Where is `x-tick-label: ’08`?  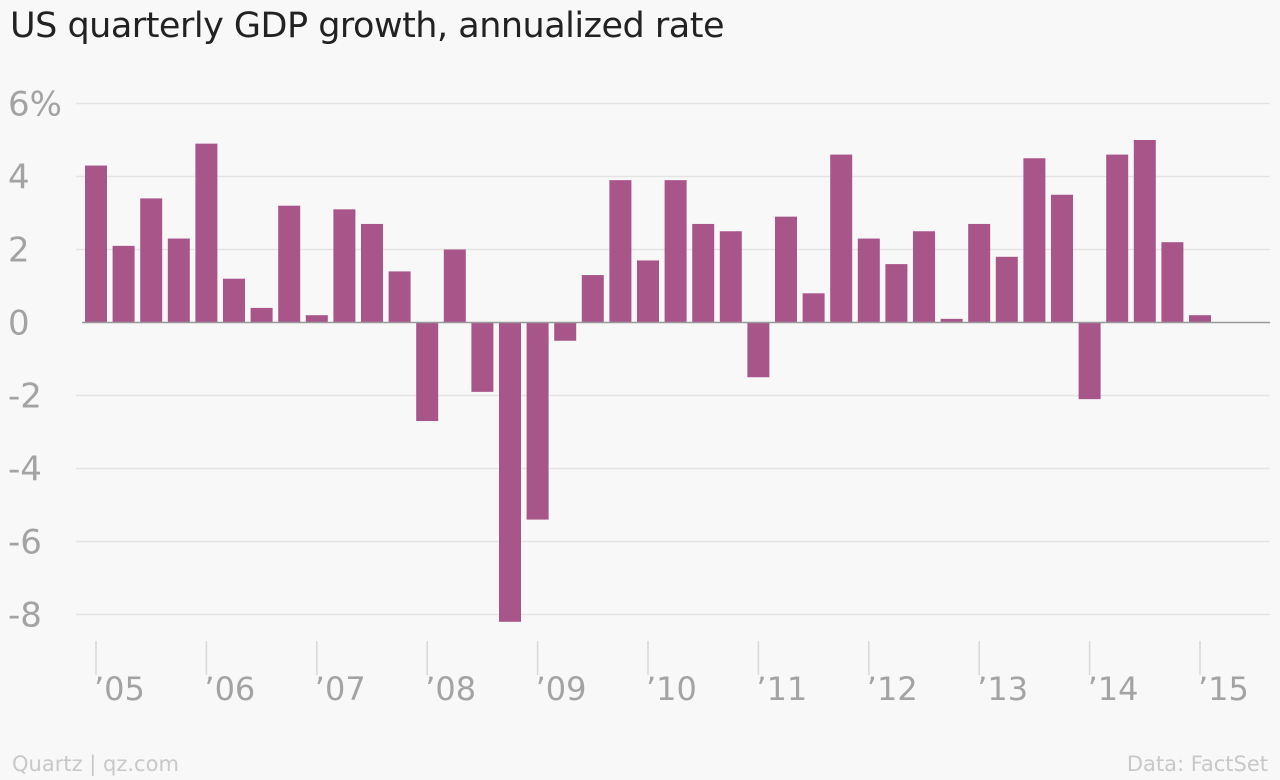
x-tick-label: ’08 is located at coordinates (450, 689).